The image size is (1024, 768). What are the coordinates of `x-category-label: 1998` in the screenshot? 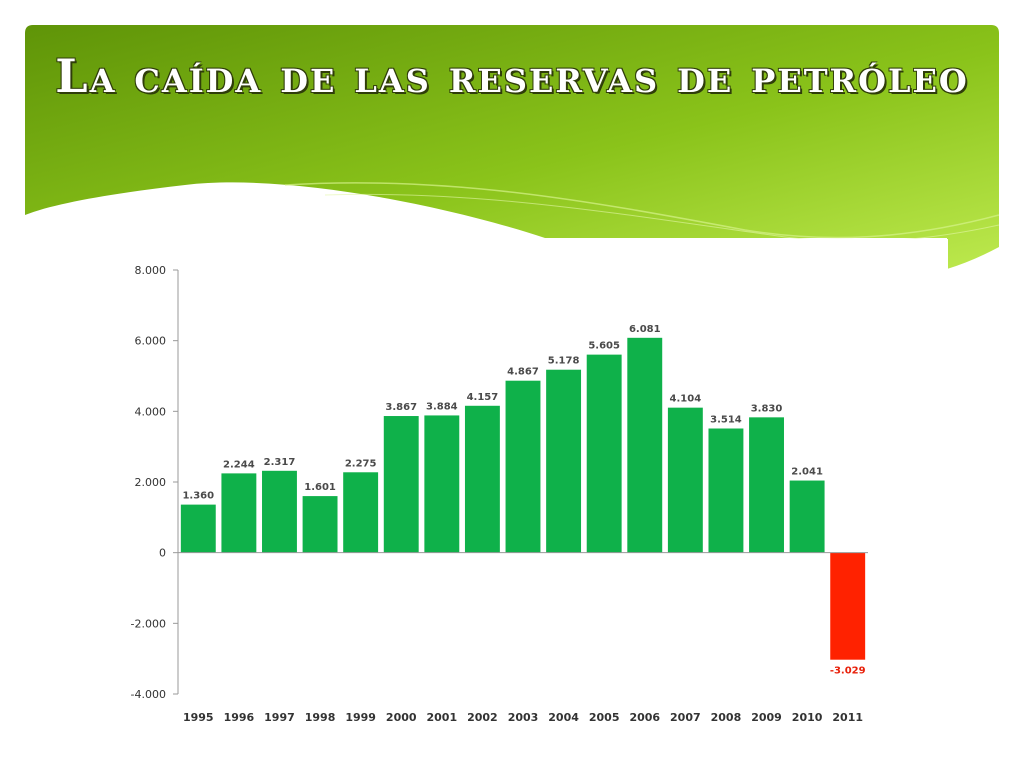 It's located at (320, 717).